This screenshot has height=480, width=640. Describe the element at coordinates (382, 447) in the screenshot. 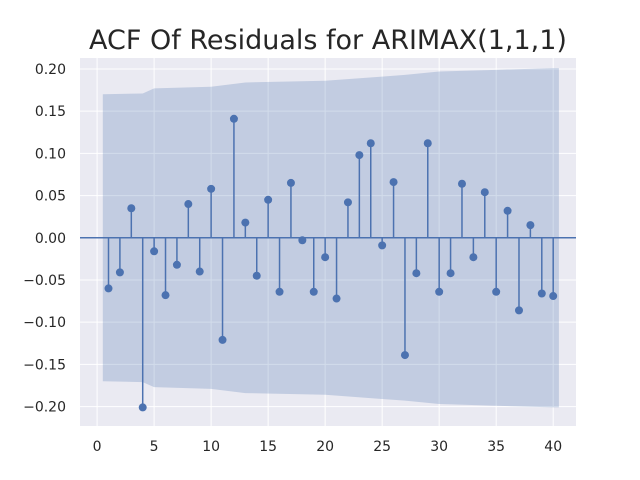

I see `x-tick-label: 25` at that location.